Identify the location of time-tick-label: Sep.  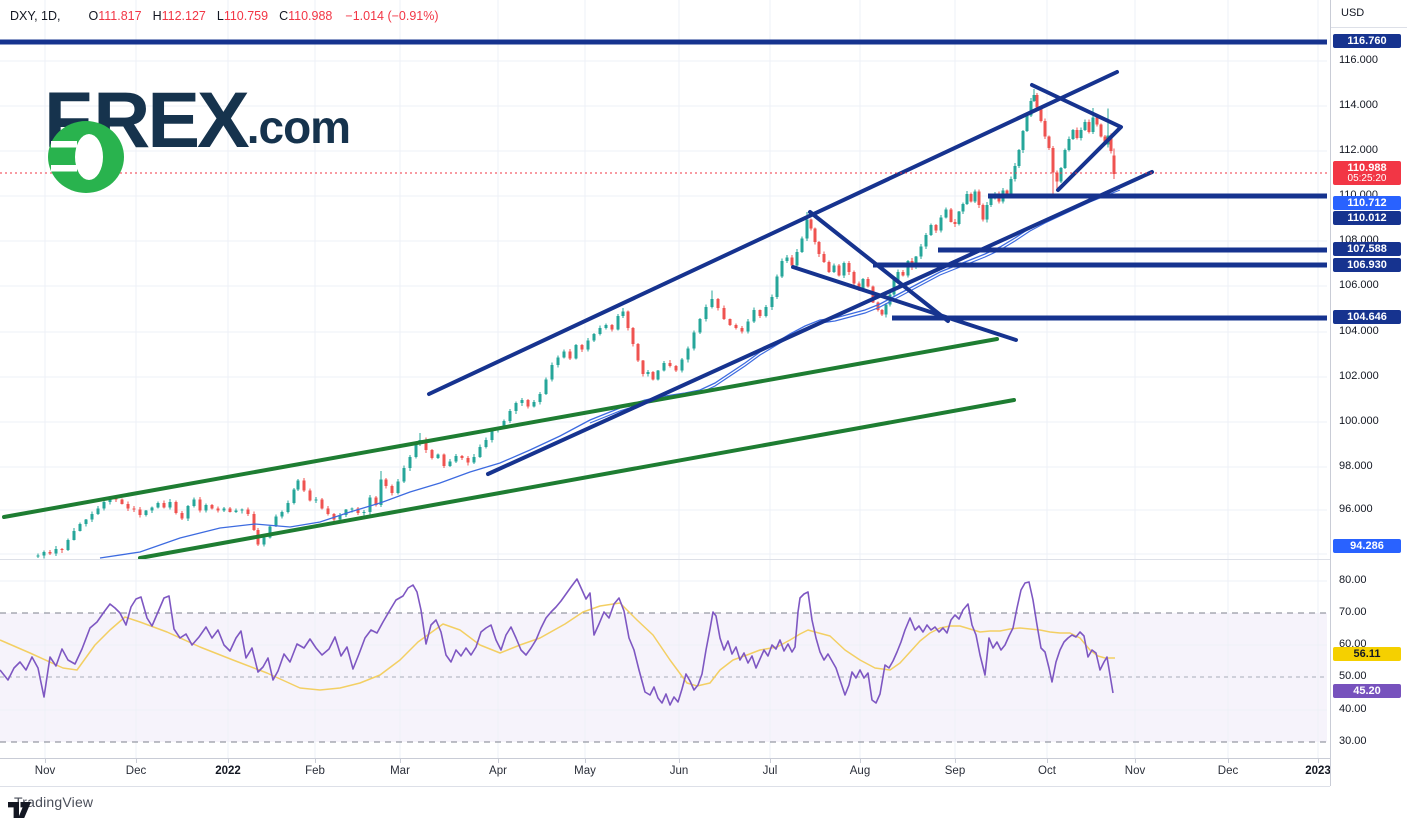
(955, 771).